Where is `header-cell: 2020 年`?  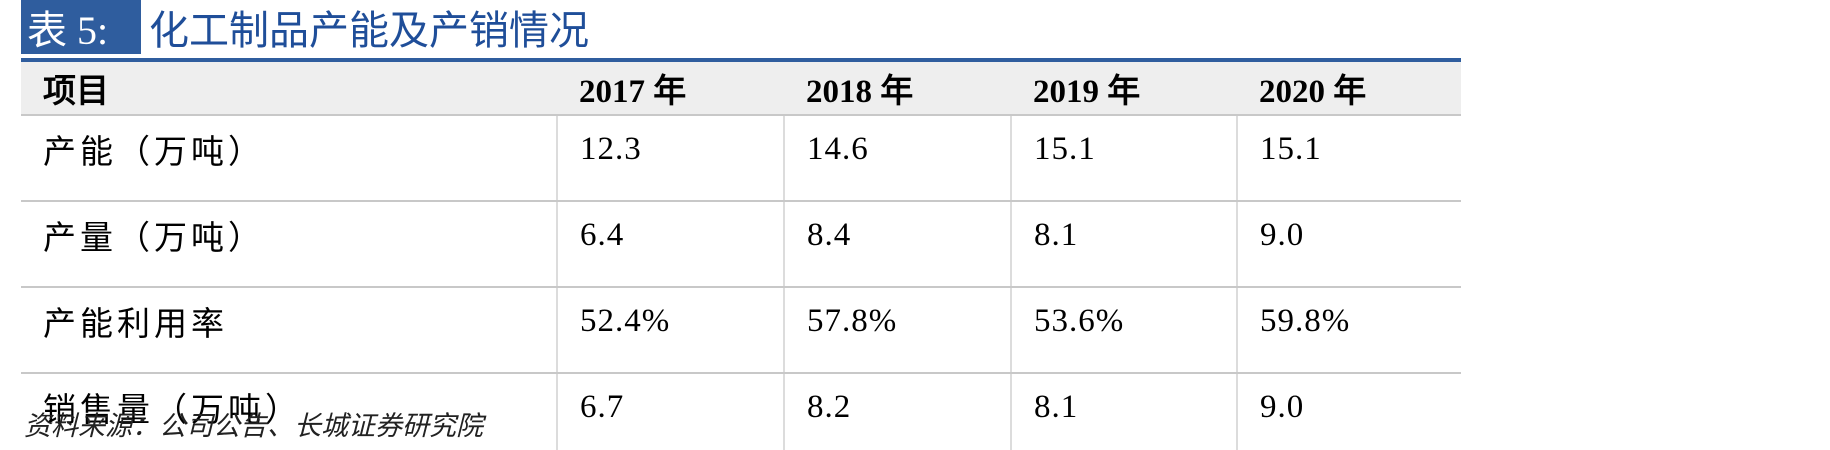
header-cell: 2020 年 is located at coordinates (1349, 88).